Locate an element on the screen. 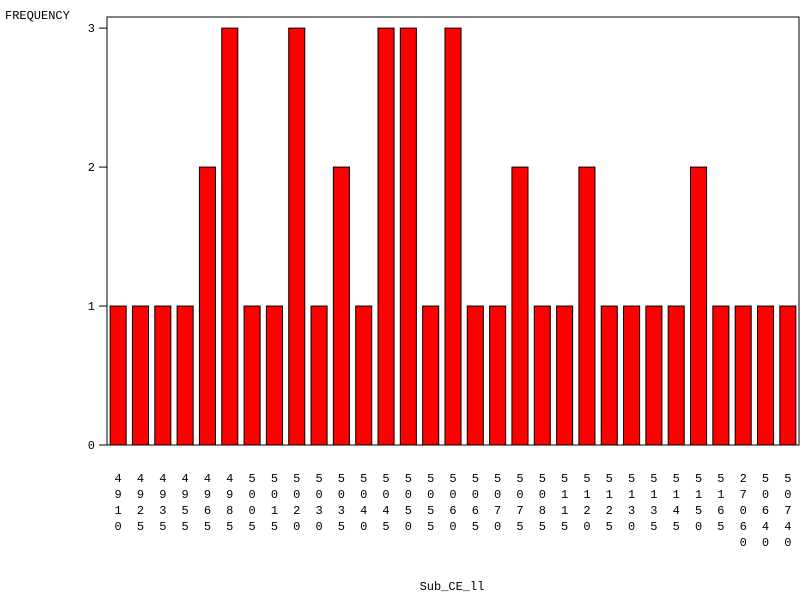 The height and width of the screenshot is (601, 801). y-tick-label: 2 is located at coordinates (91, 168).